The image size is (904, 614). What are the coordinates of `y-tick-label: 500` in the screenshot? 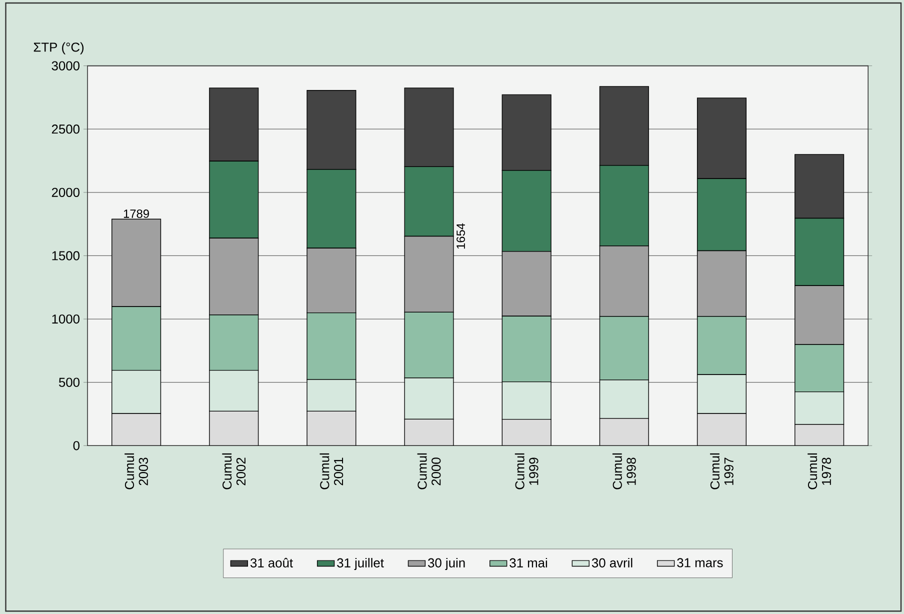 It's located at (69, 382).